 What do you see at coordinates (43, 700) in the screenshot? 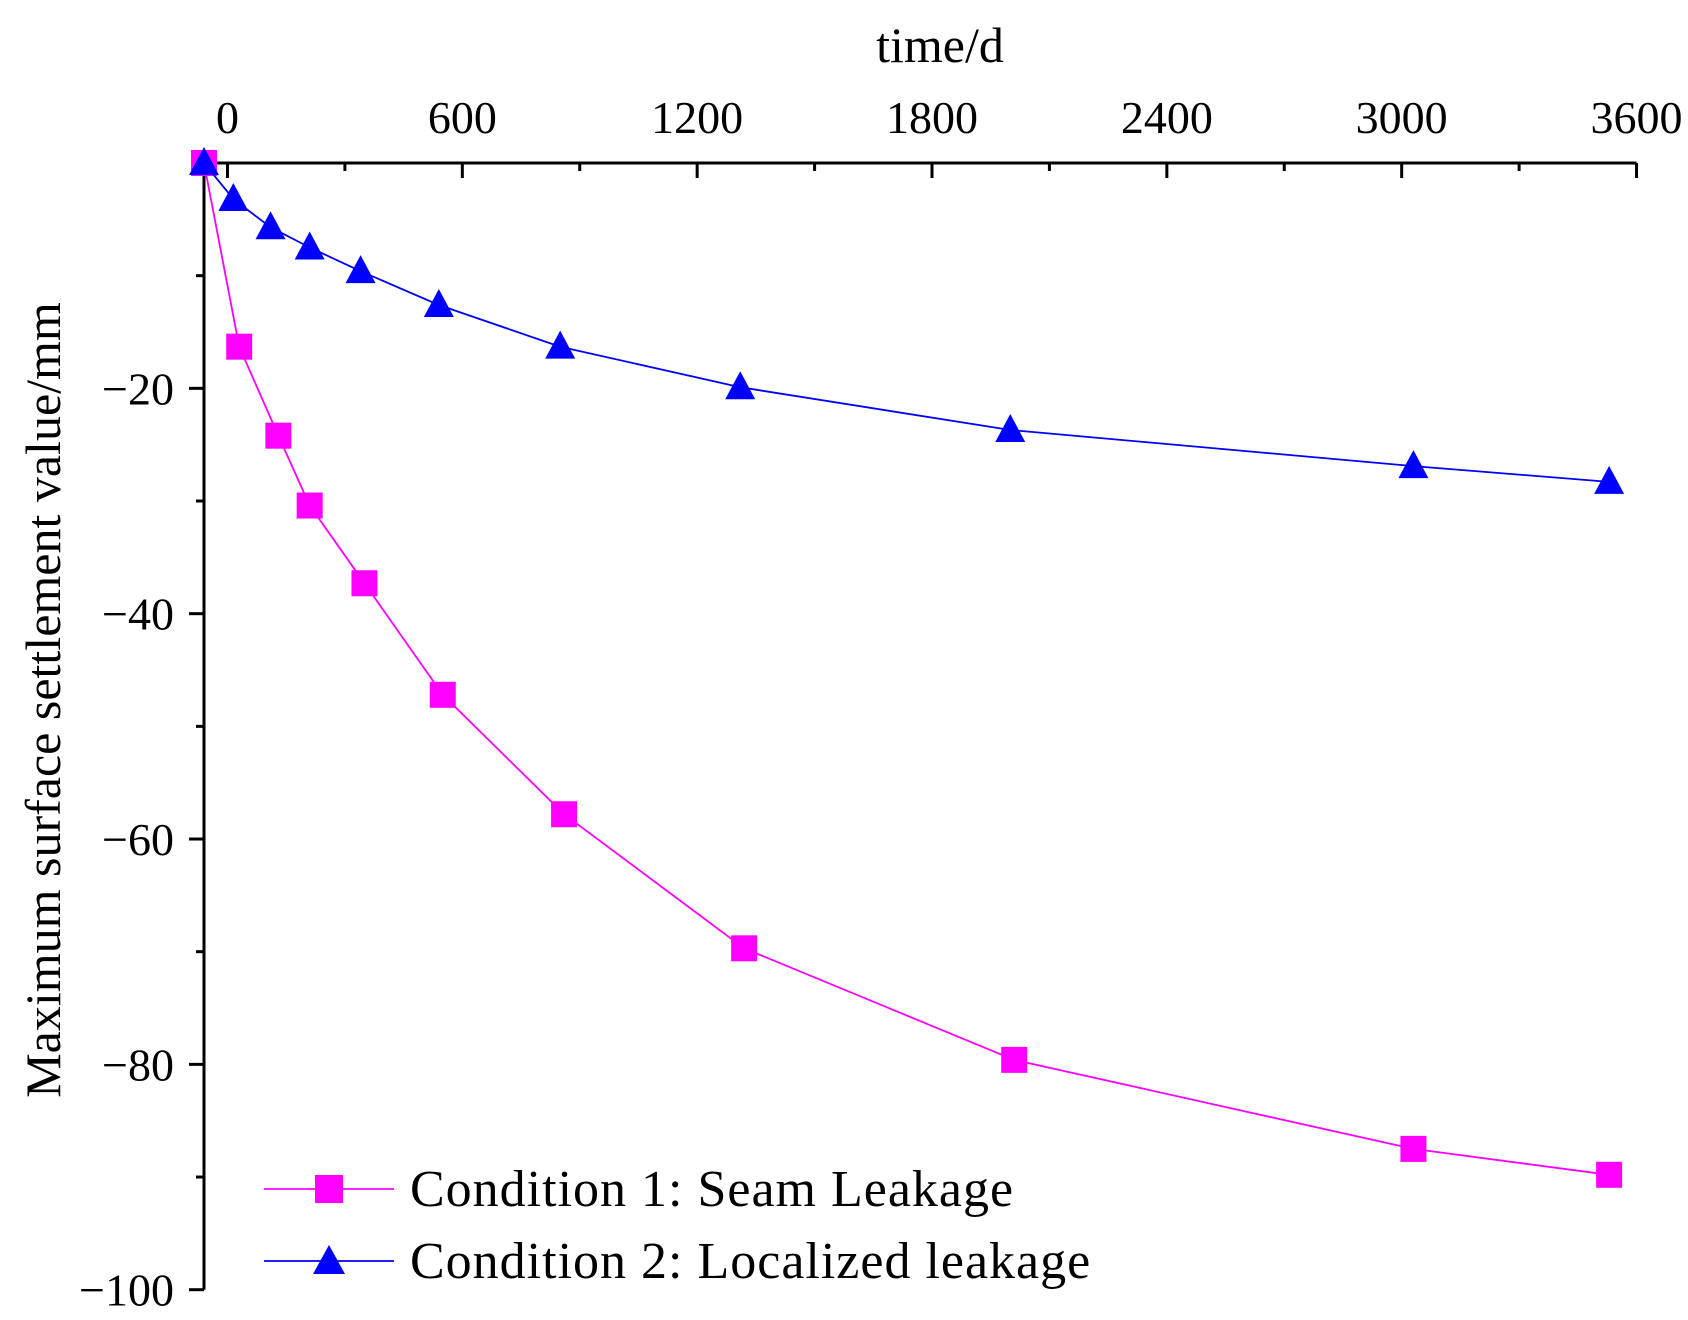
I see `y-axis-title: Maximum surface settlement value/mm` at bounding box center [43, 700].